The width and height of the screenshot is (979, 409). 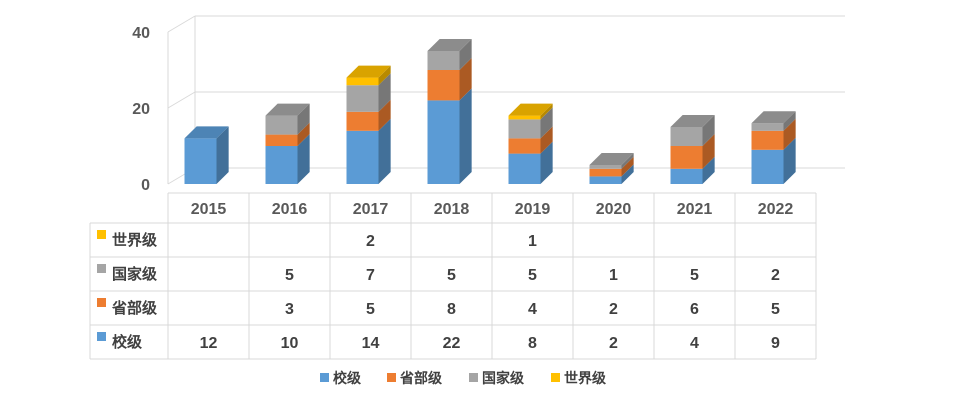 What do you see at coordinates (451, 309) in the screenshot?
I see `data-label: 8` at bounding box center [451, 309].